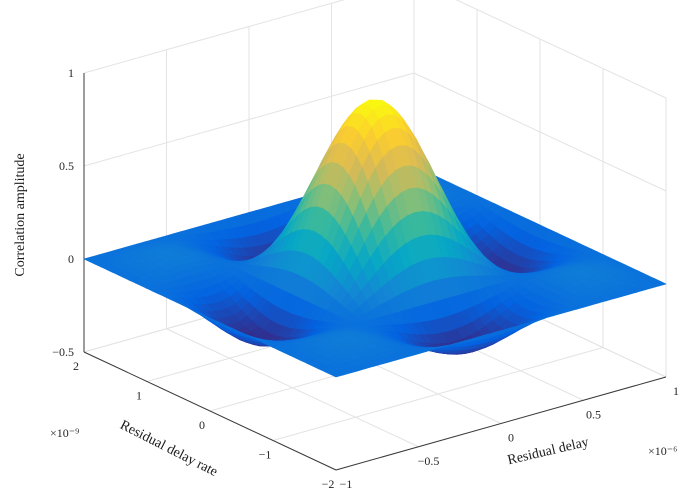 The image size is (700, 503). Describe the element at coordinates (71, 73) in the screenshot. I see `z-tick-label: 1` at that location.